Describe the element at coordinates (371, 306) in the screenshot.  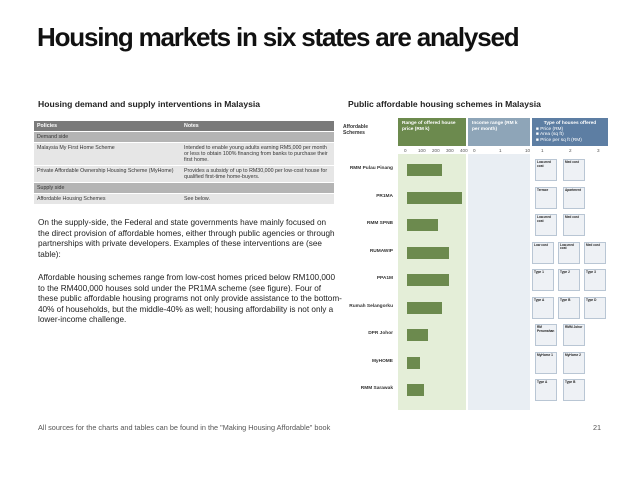
I see `scheme-label: Rumah Selangorku` at that location.